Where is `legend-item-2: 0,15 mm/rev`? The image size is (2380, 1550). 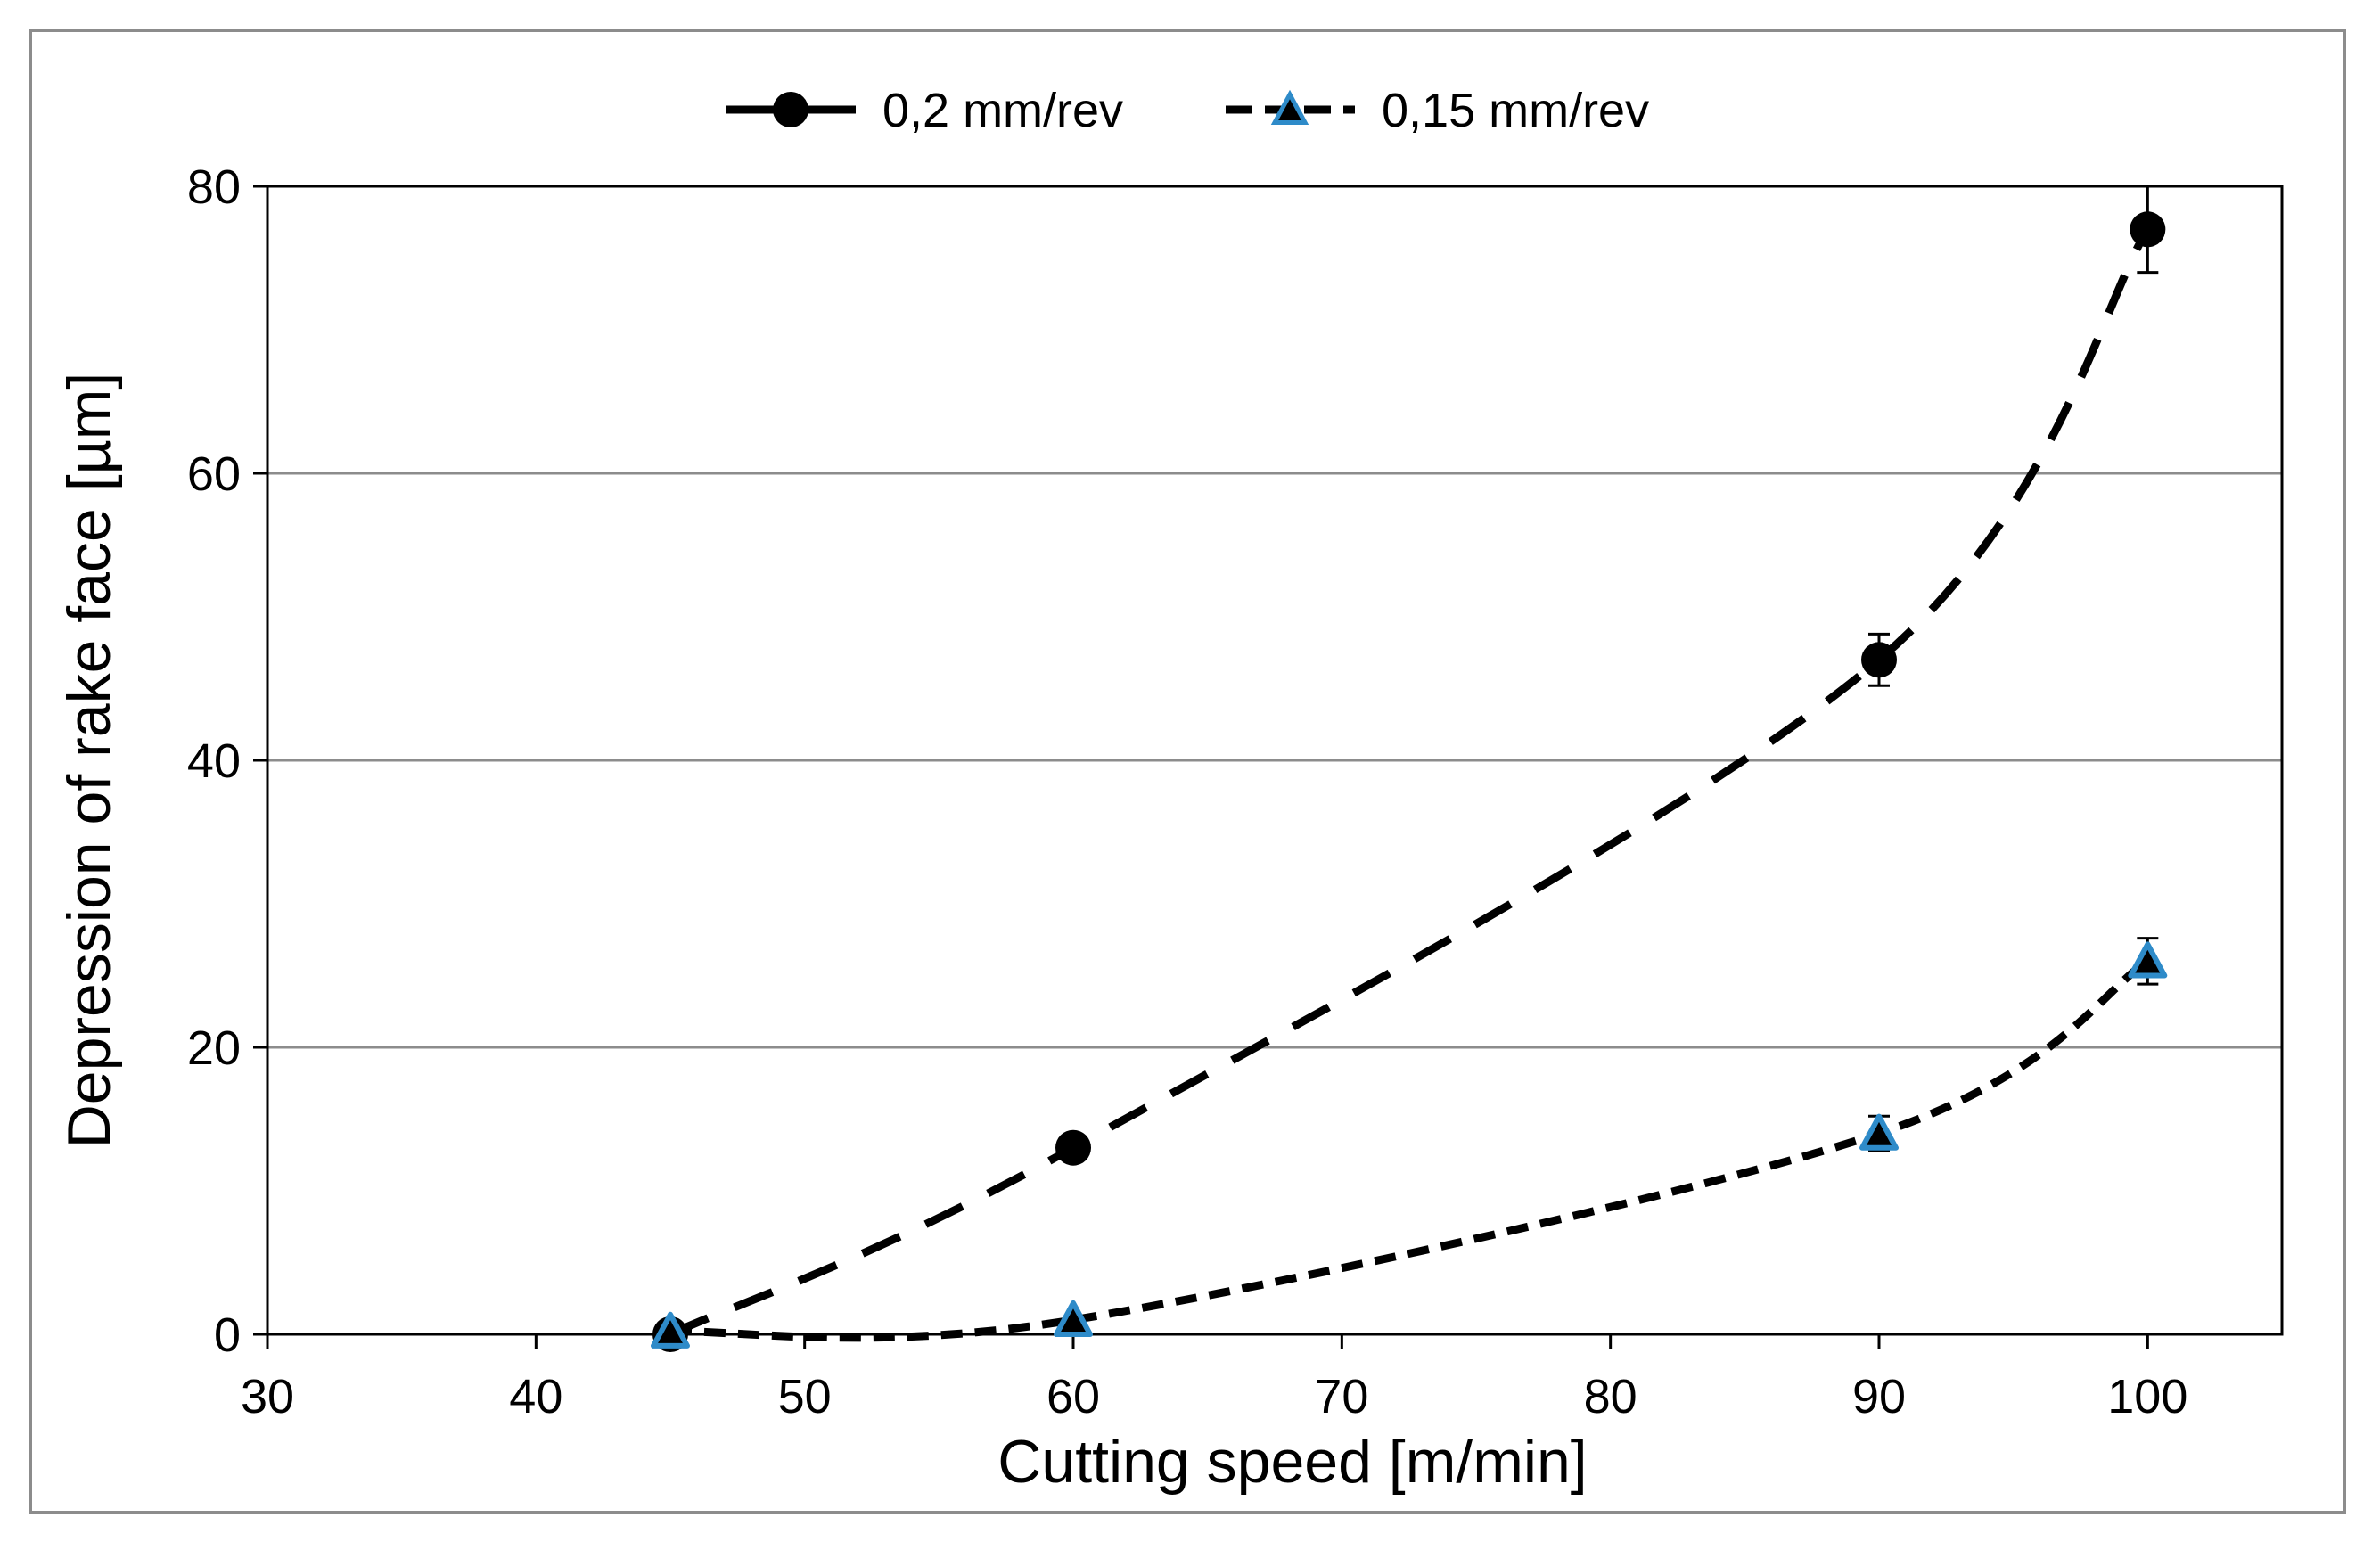 legend-item-2: 0,15 mm/rev is located at coordinates (1437, 110).